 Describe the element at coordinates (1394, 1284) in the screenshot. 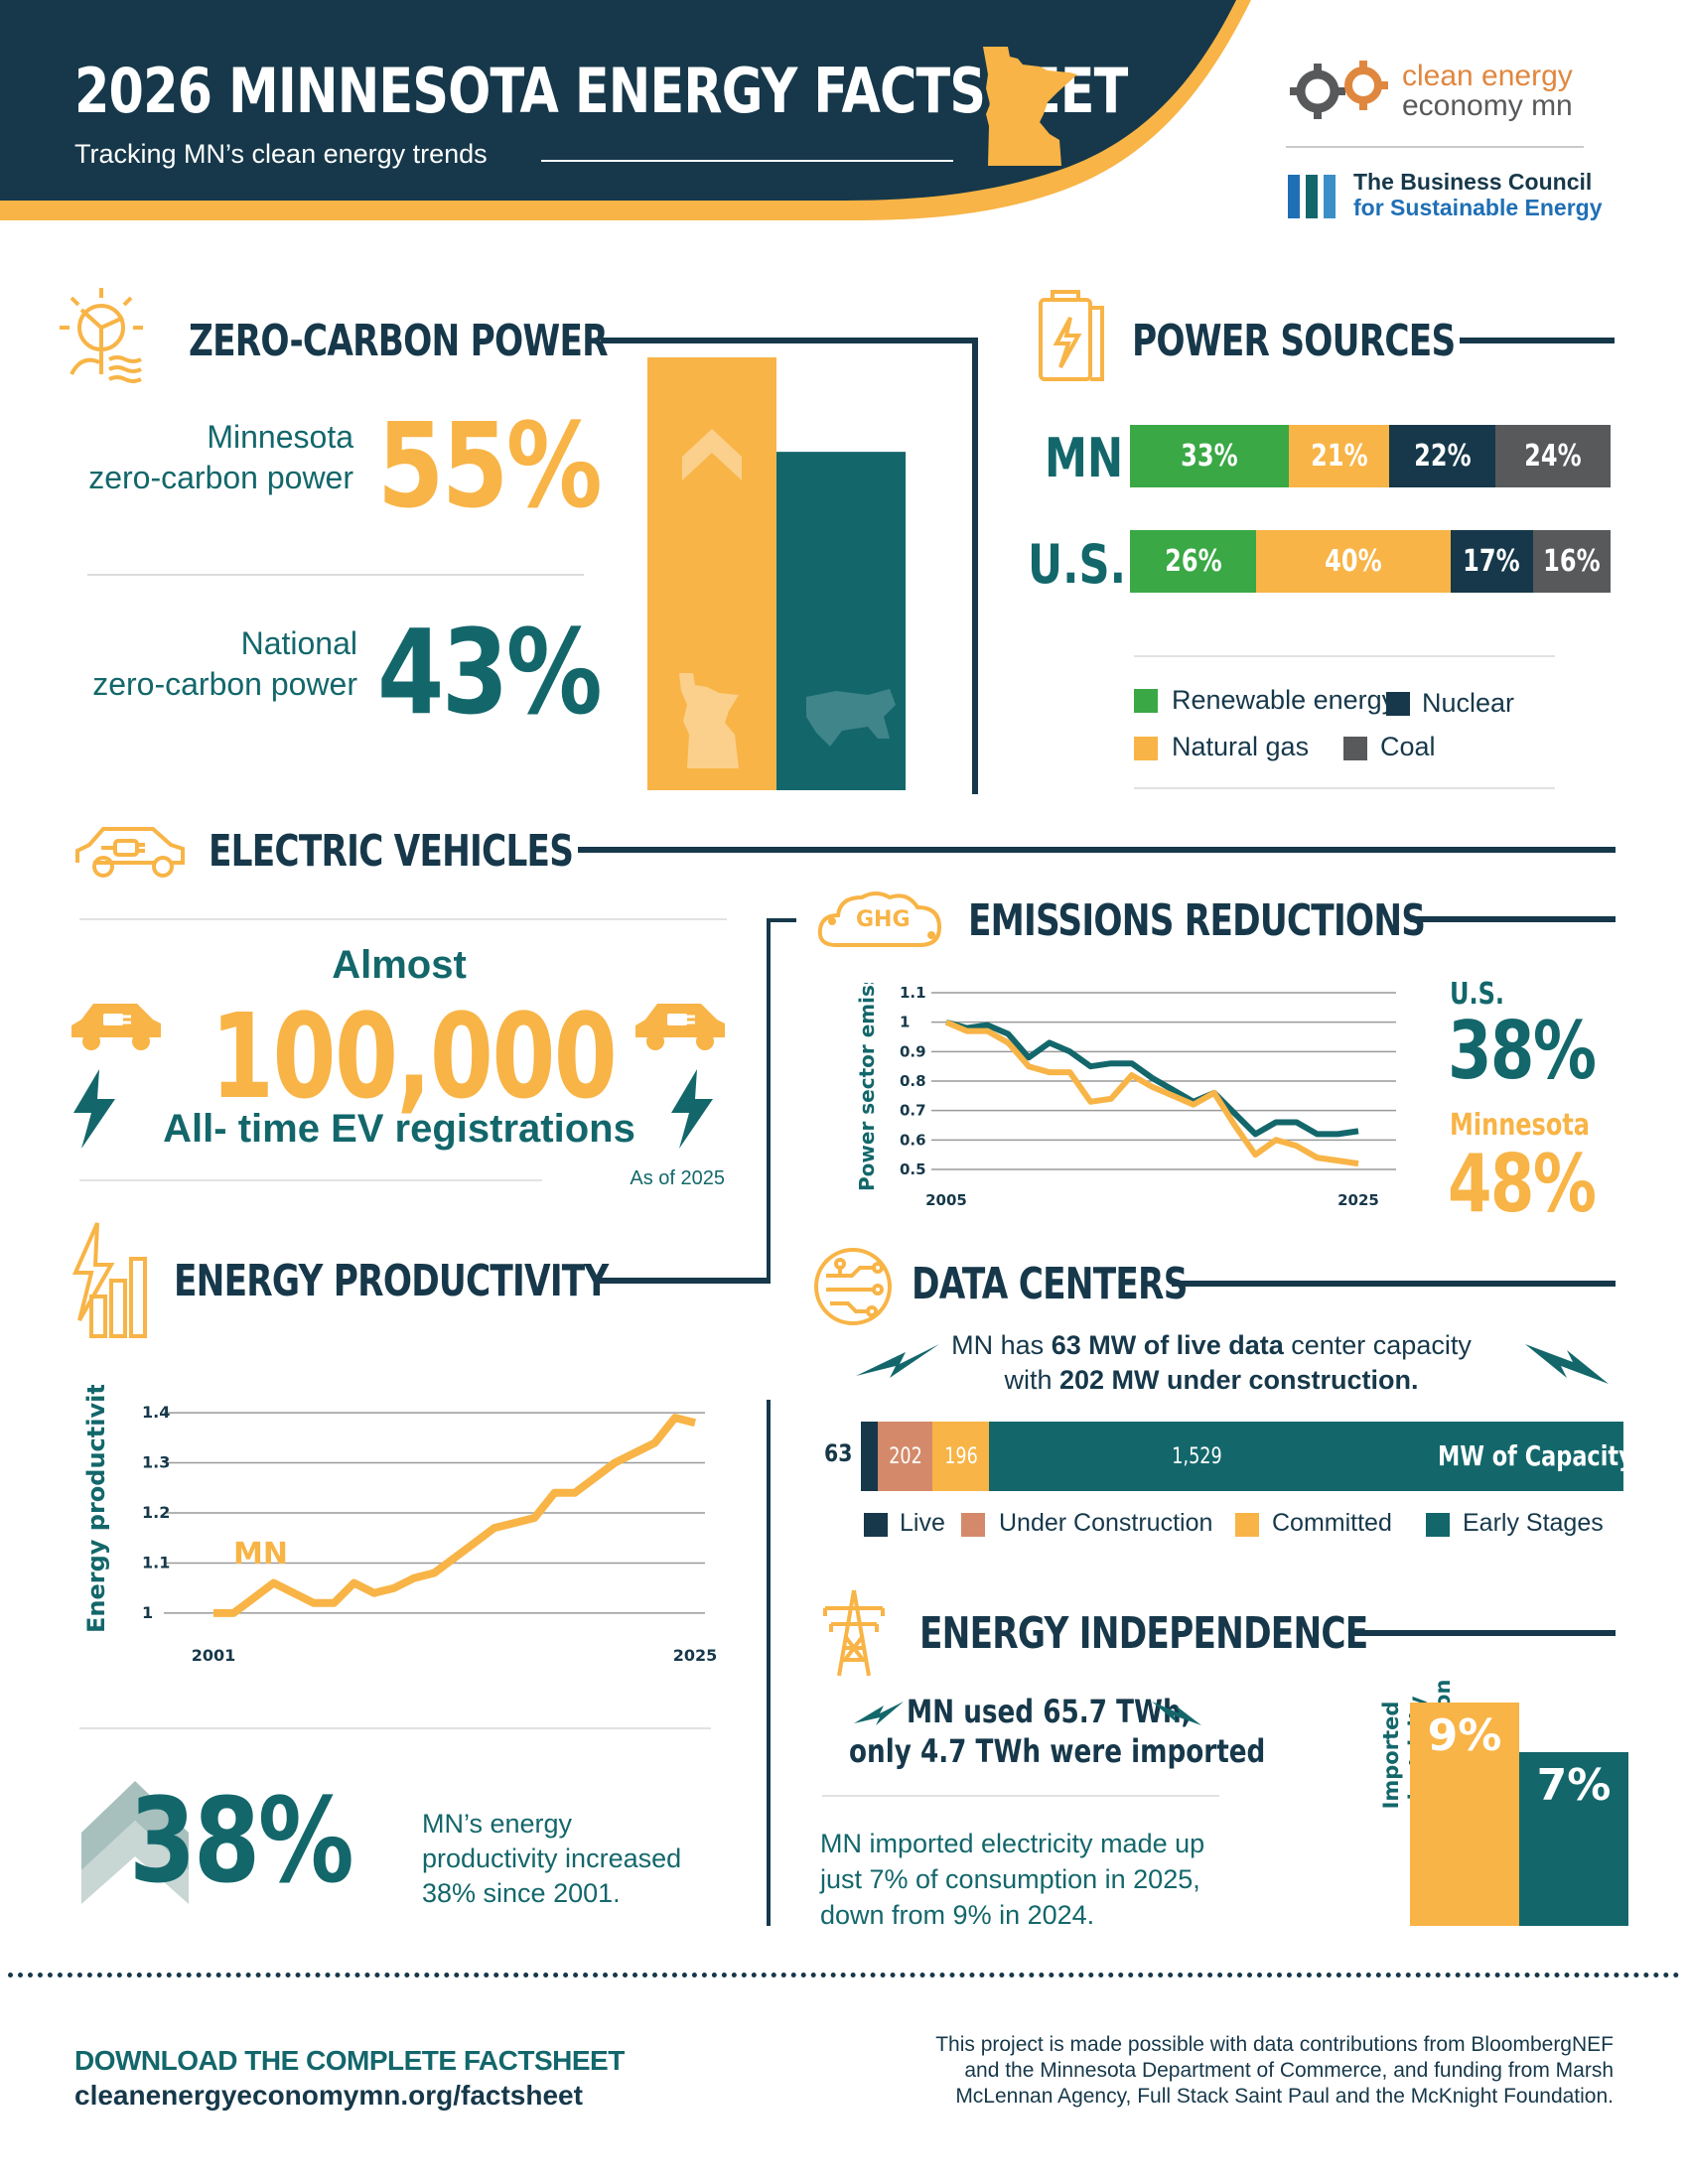

I see `data-centers-rule` at that location.